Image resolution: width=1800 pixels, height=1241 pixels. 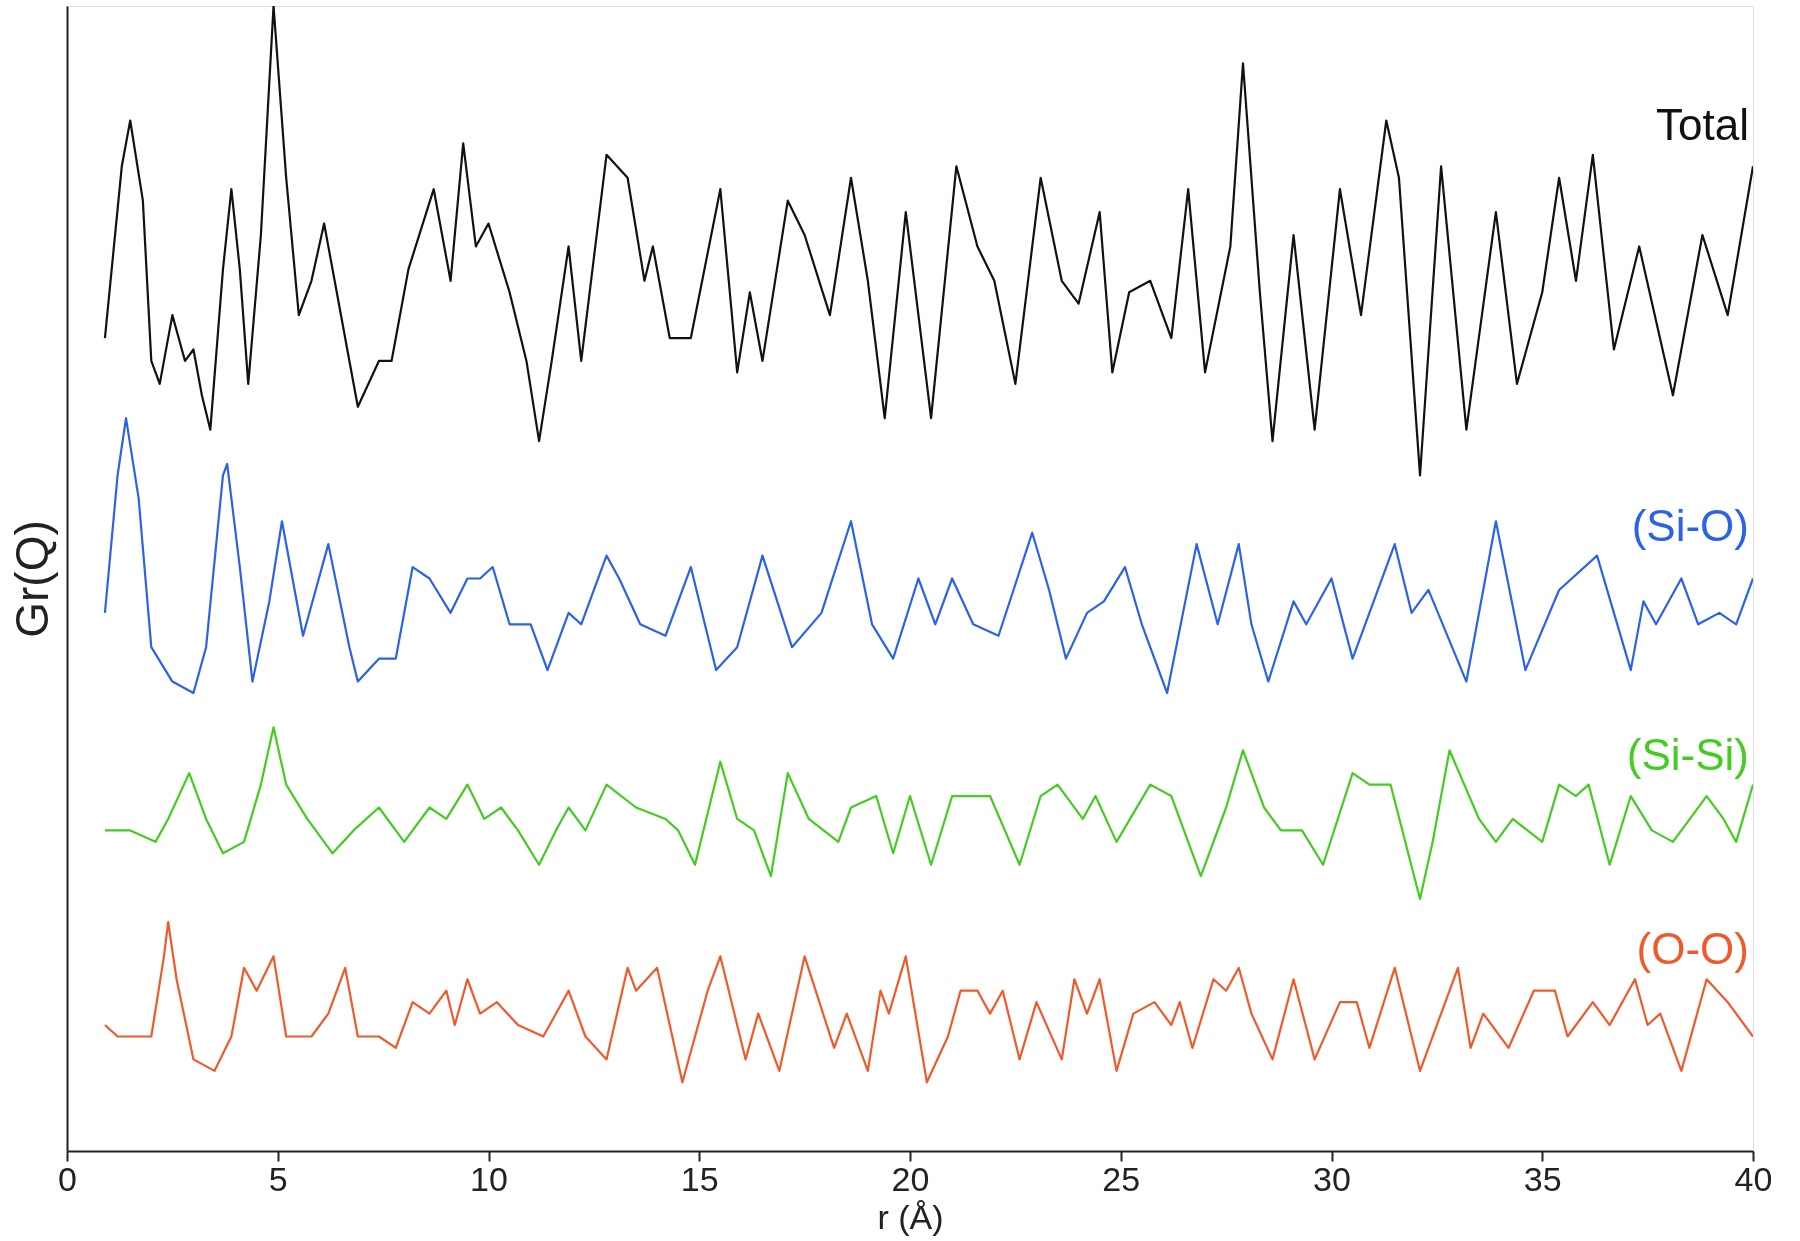 What do you see at coordinates (278, 1178) in the screenshot?
I see `x-tick-label: 5` at bounding box center [278, 1178].